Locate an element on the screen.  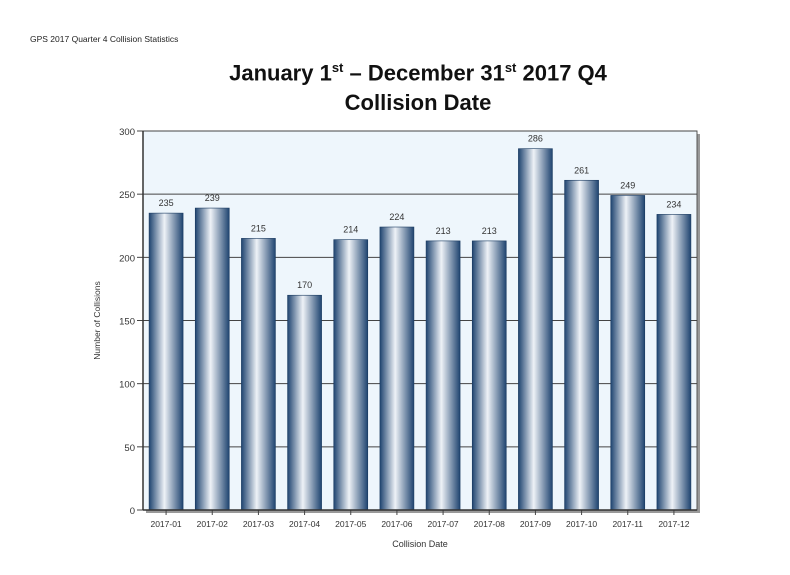
data-label: 286 is located at coordinates (535, 139).